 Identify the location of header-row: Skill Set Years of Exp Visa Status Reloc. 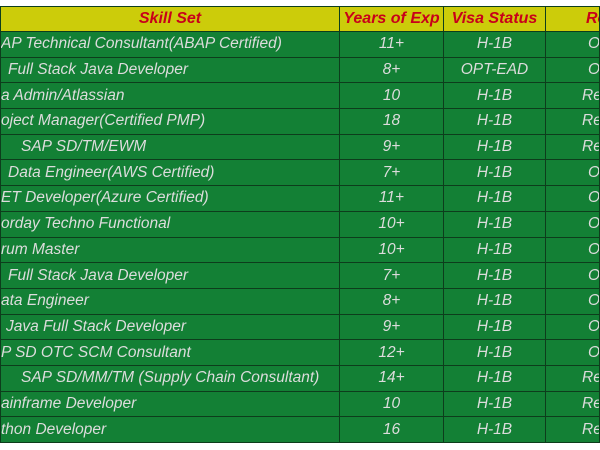
(300, 19).